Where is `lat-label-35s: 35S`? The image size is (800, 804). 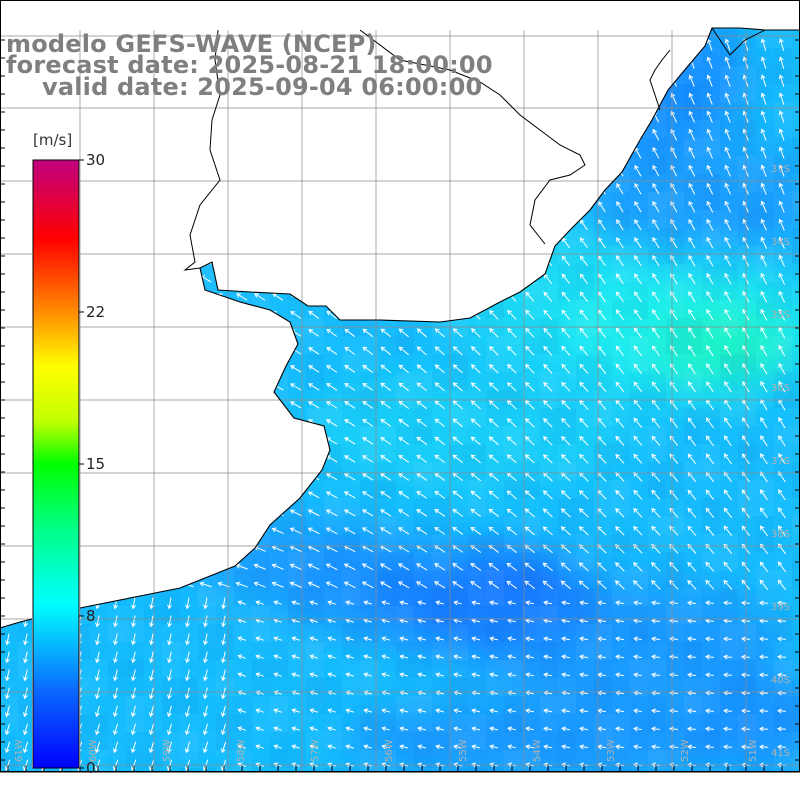 lat-label-35s: 35S is located at coordinates (780, 315).